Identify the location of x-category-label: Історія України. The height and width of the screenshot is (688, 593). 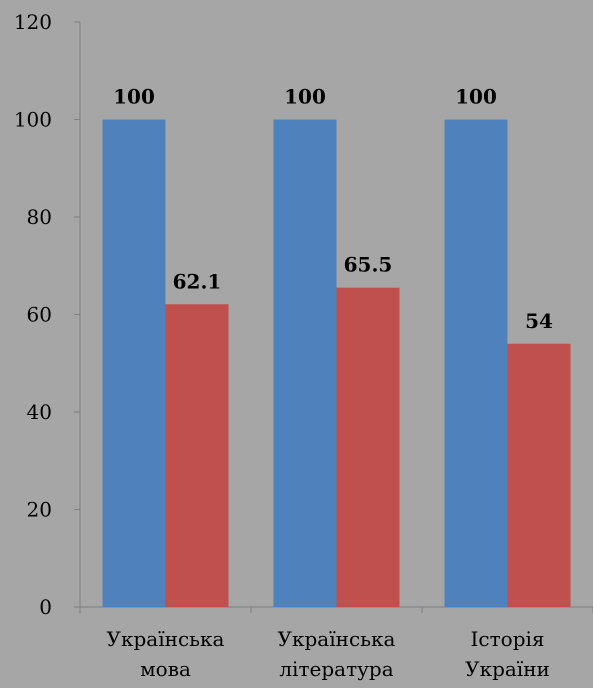
(507, 654).